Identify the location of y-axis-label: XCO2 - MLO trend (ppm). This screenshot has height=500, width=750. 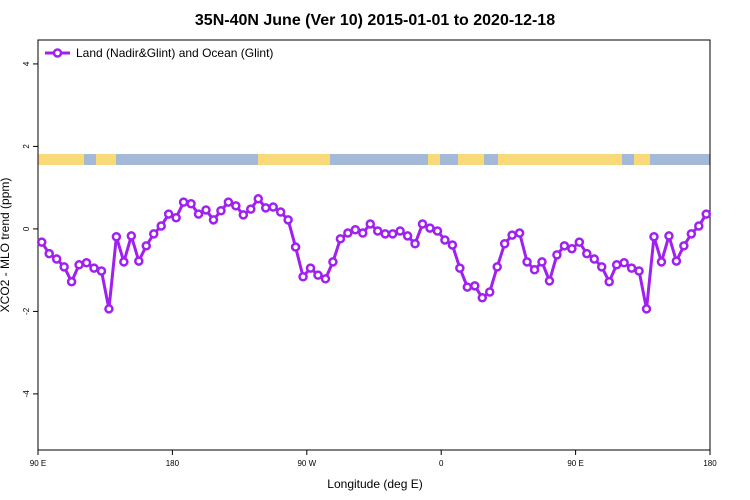
(6, 245).